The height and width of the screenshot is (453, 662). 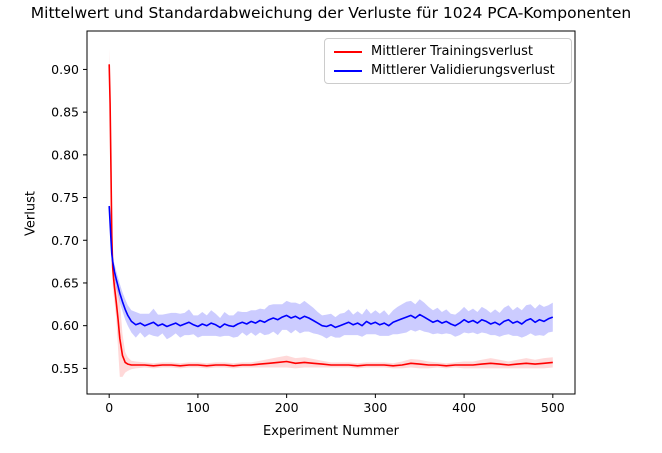 What do you see at coordinates (65, 240) in the screenshot?
I see `y-tick-label: 0.70` at bounding box center [65, 240].